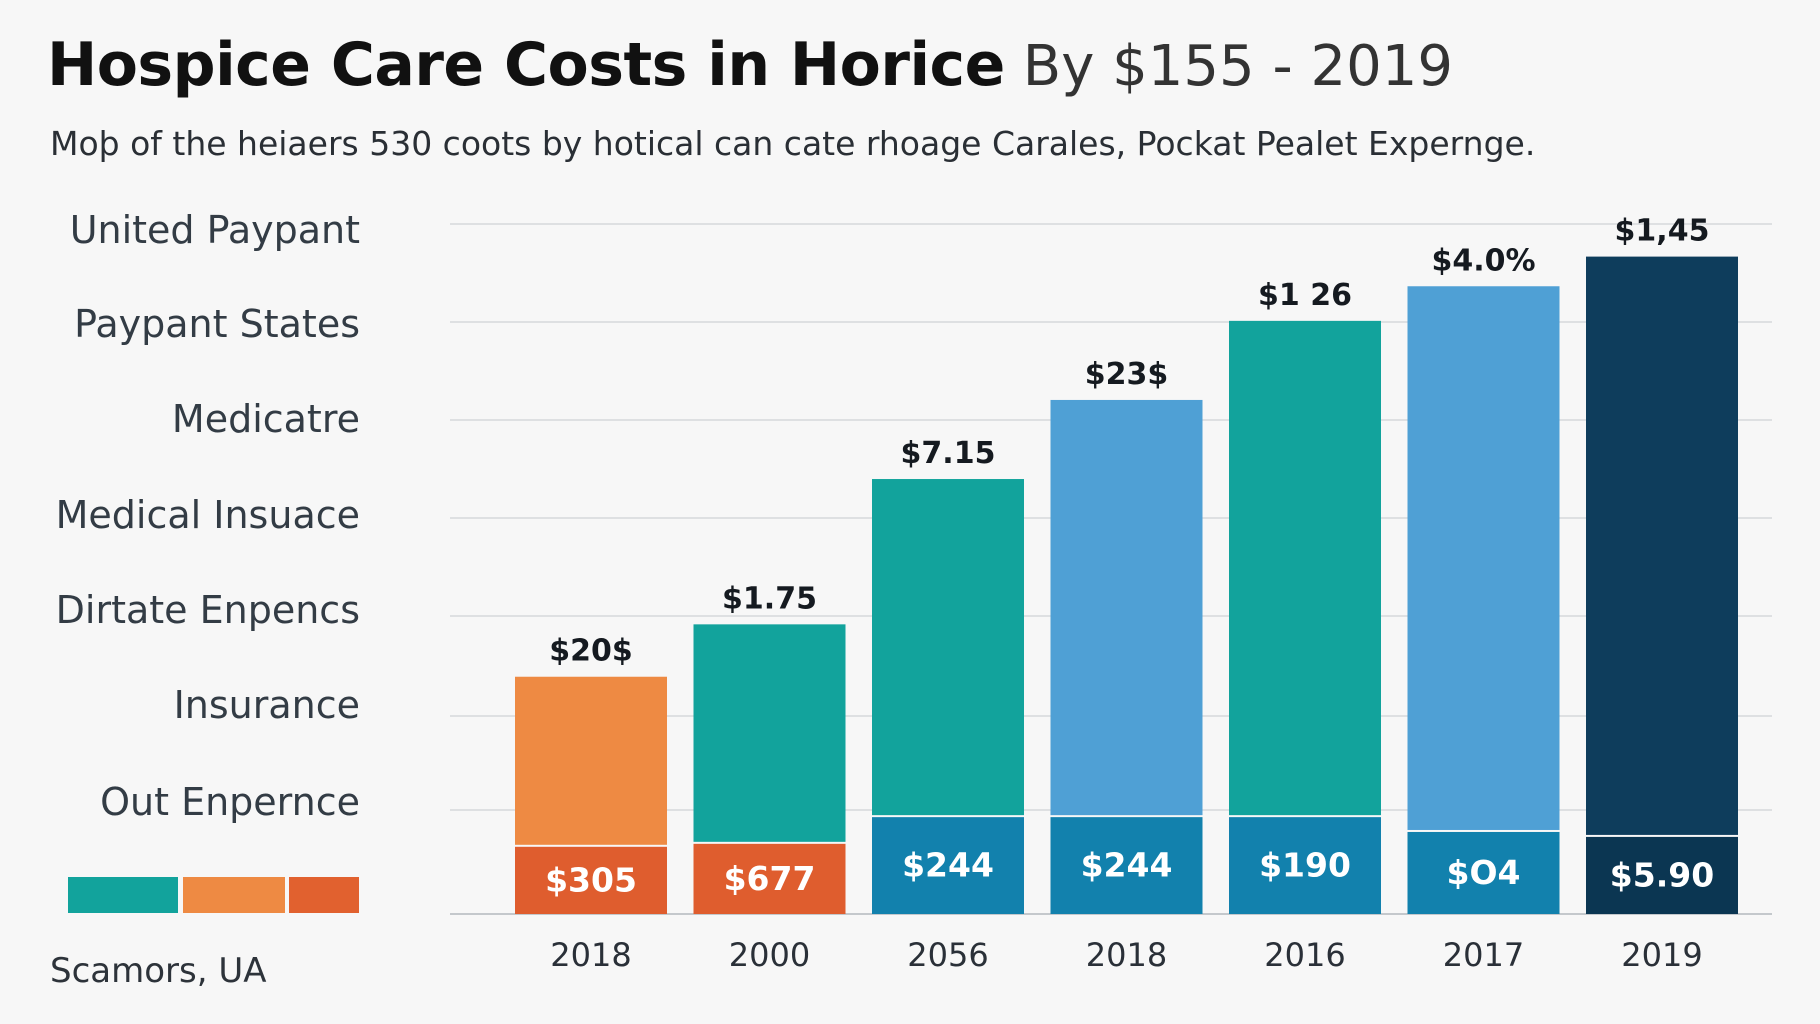 This screenshot has width=1820, height=1024. I want to click on bar-inner-label: $190, so click(1305, 865).